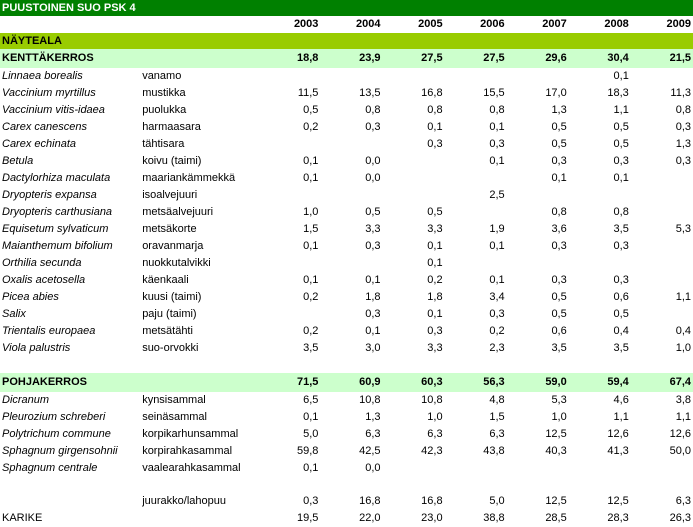 The image size is (693, 527). Describe the element at coordinates (199, 382) in the screenshot. I see `empty-cell` at that location.